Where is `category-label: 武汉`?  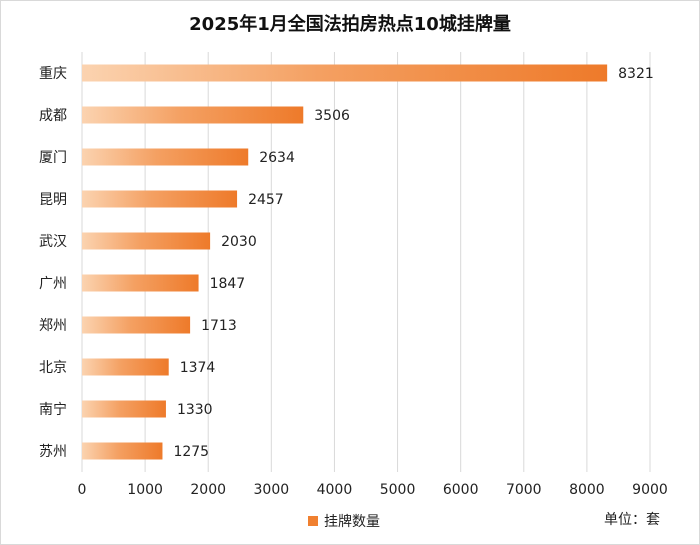
category-label: 武汉 is located at coordinates (53, 242).